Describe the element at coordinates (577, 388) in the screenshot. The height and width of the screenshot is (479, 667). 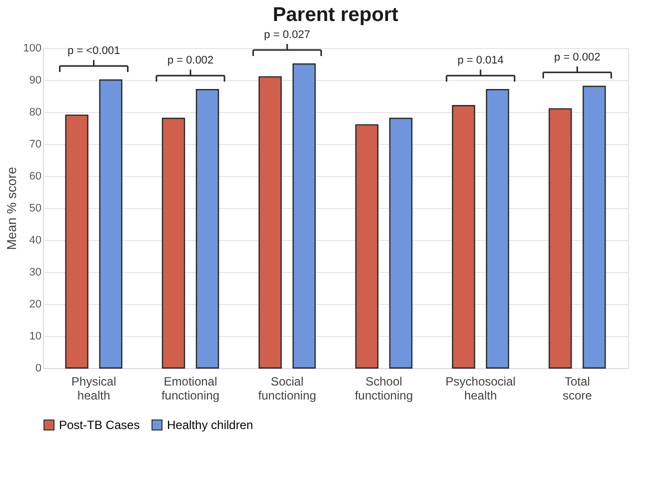
I see `x-tick-label: Total score` at that location.